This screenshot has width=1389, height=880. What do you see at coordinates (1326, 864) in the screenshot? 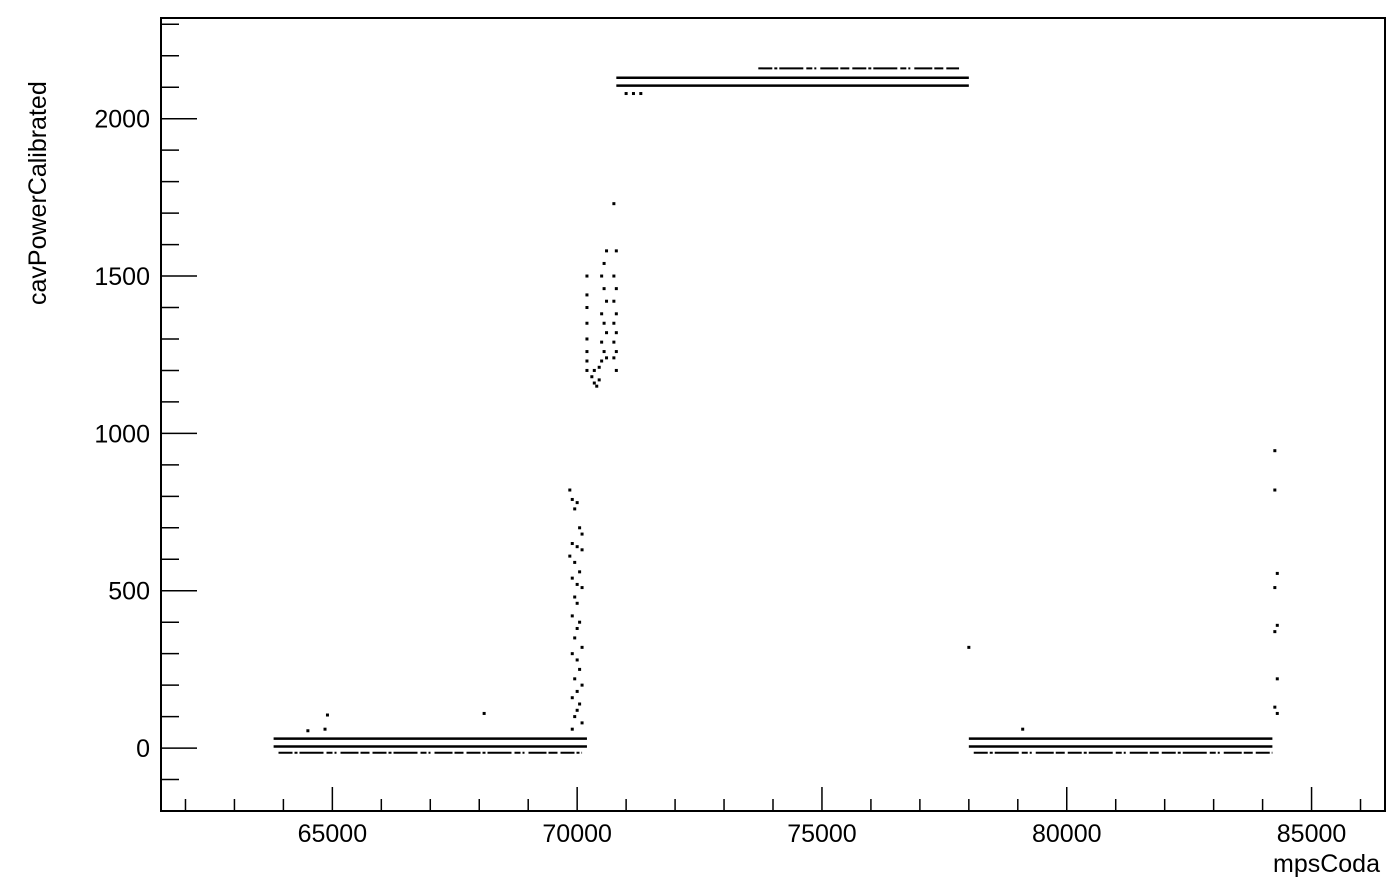
I see `x-axis-title: mpsCoda` at bounding box center [1326, 864].